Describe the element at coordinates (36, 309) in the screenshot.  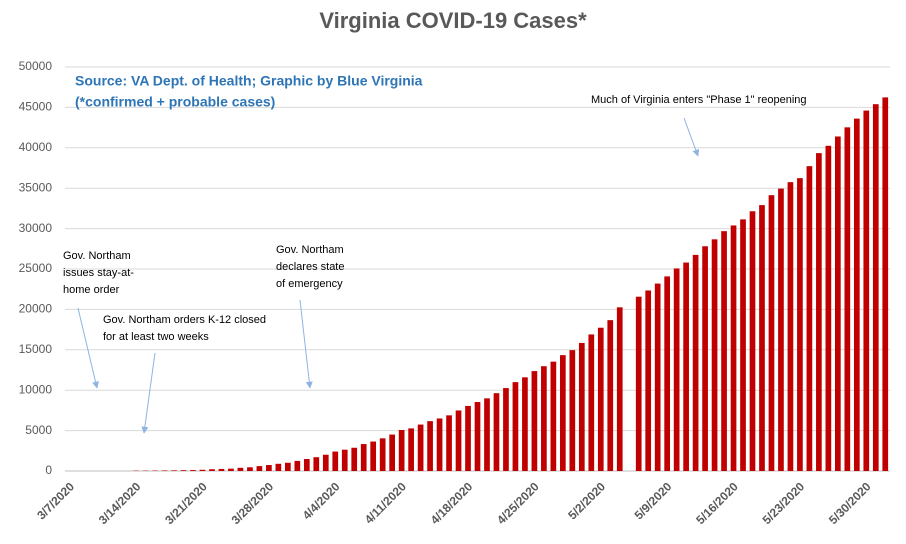
I see `y-tick-label: 20000` at that location.